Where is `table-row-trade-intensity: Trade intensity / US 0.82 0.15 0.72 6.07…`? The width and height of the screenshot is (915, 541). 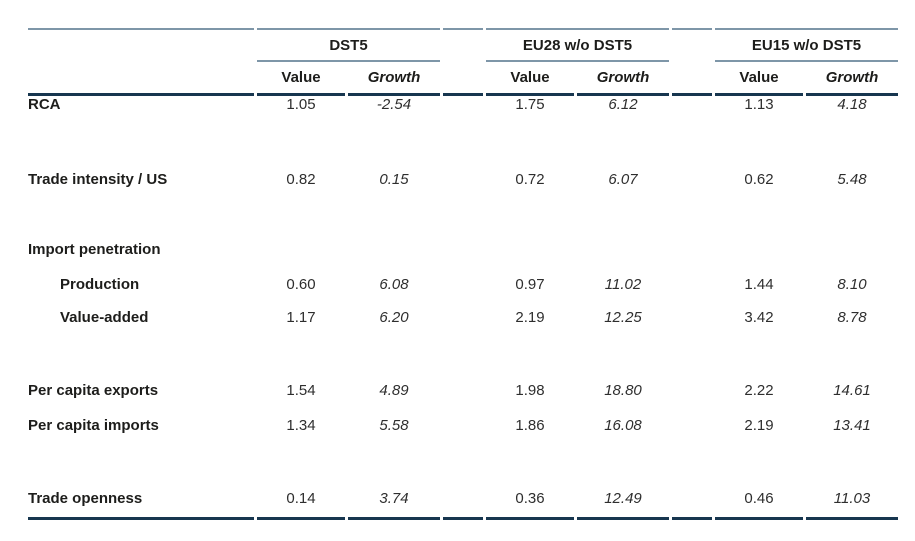
table-row-trade-intensity: Trade intensity / US 0.82 0.15 0.72 6.07… is located at coordinates (463, 206).